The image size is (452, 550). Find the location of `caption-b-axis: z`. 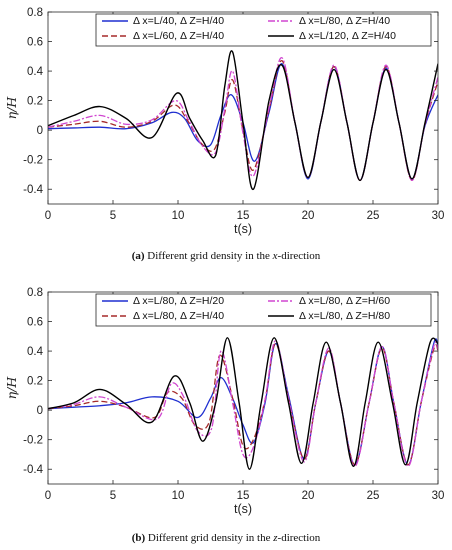

caption-b-axis: z is located at coordinates (275, 538).